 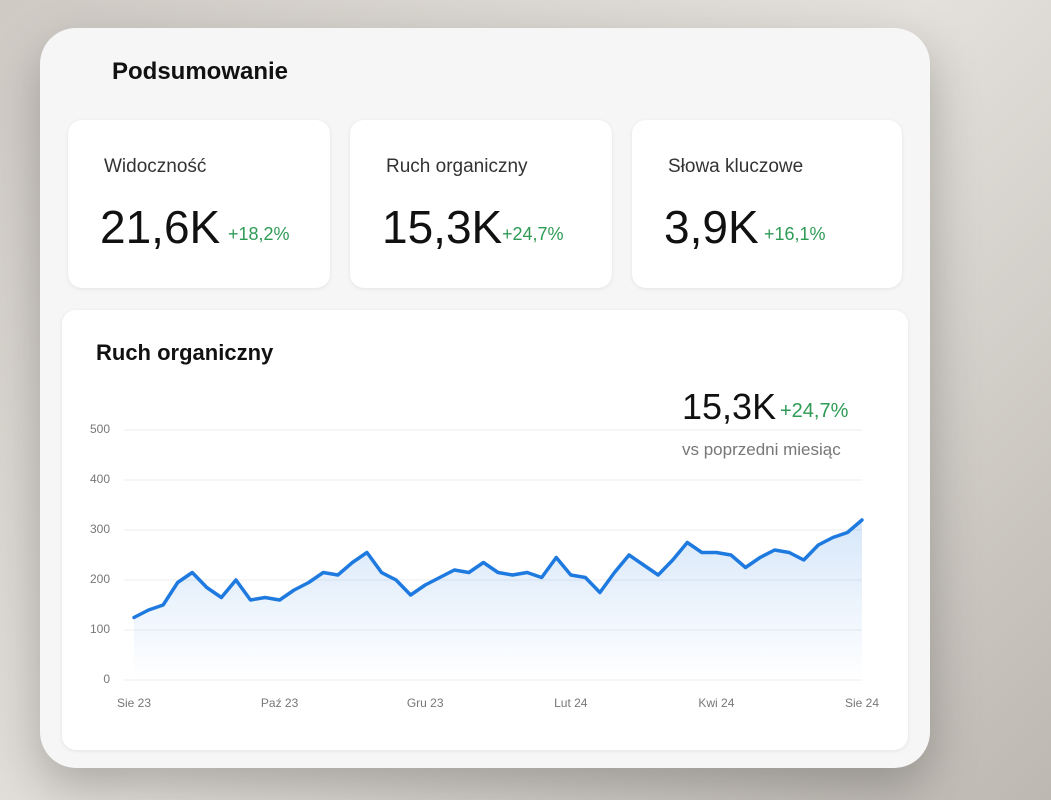 I want to click on kpi-value: 21,6K, so click(x=160, y=227).